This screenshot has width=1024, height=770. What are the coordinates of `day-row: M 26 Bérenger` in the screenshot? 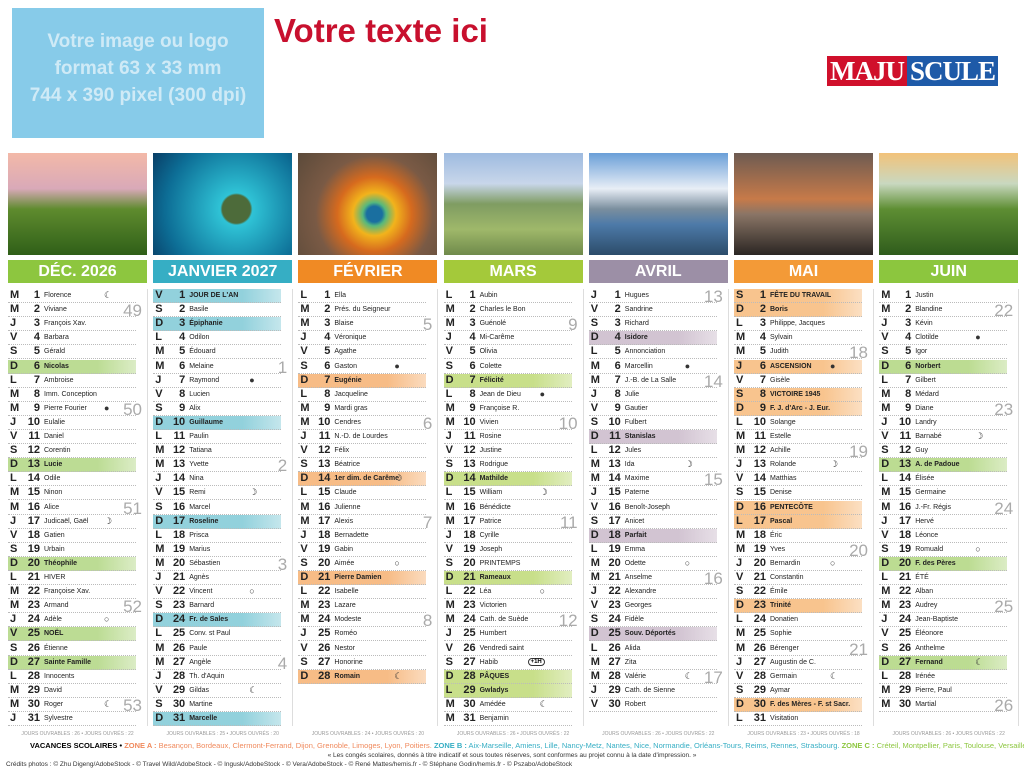 It's located at (798, 649).